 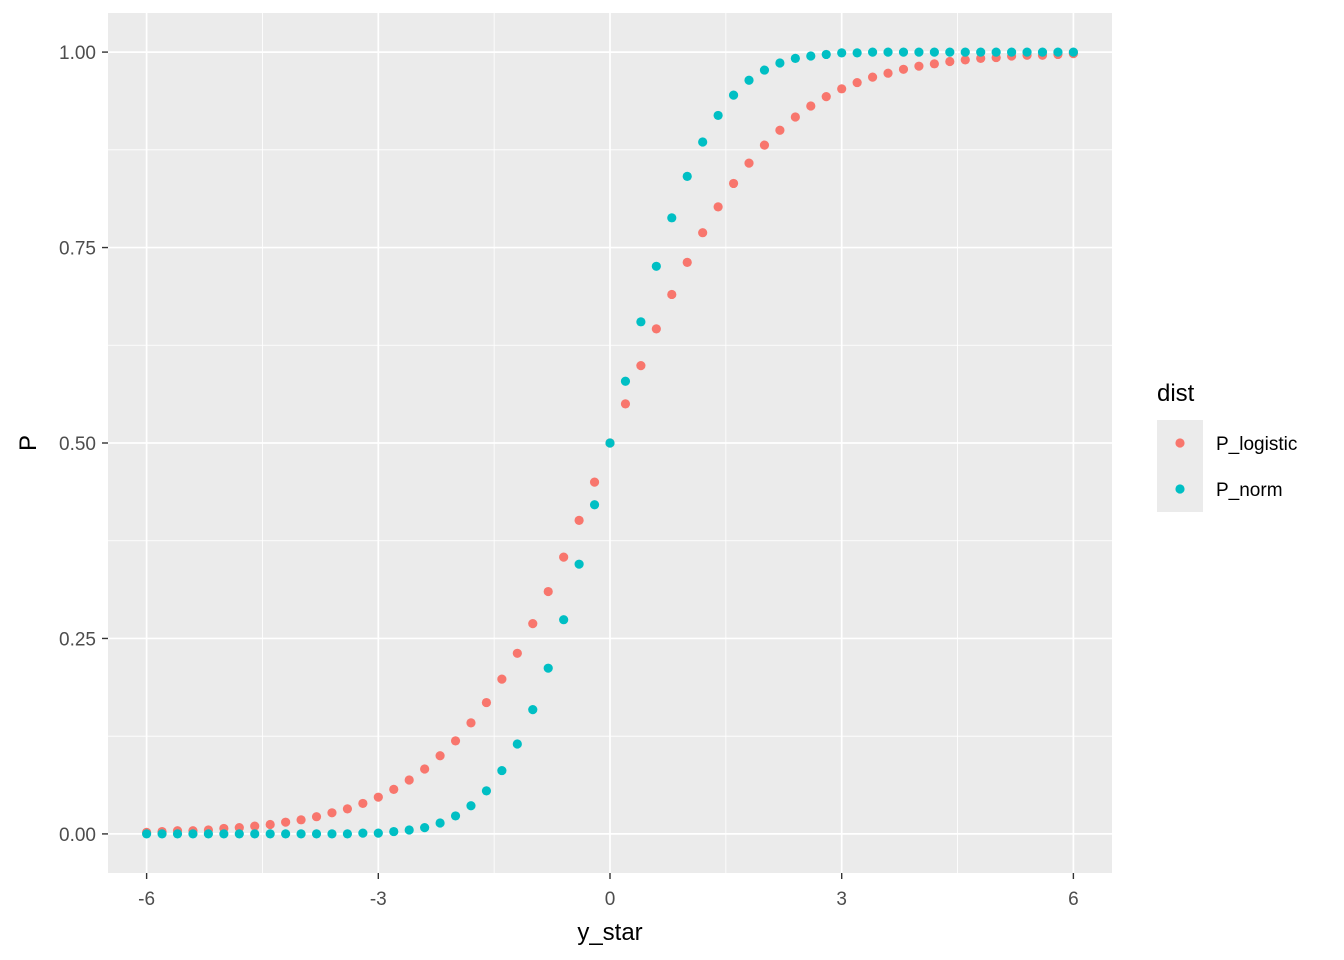 What do you see at coordinates (609, 932) in the screenshot?
I see `x-axis-title: y_star` at bounding box center [609, 932].